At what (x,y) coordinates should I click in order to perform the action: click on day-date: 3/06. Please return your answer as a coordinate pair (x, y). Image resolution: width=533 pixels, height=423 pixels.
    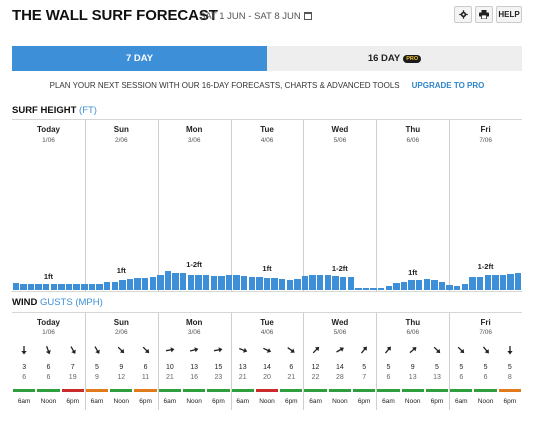
    Looking at the image, I should click on (194, 140).